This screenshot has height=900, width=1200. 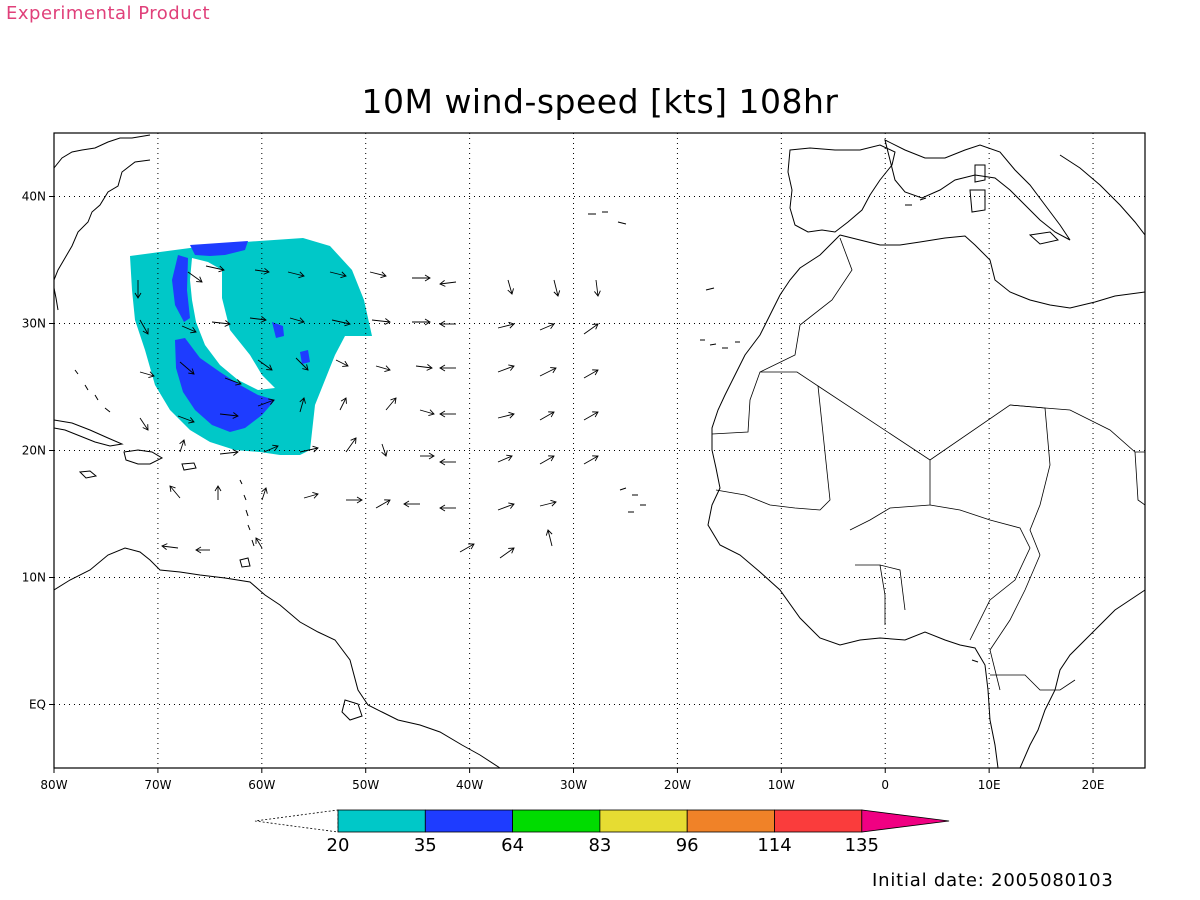 I want to click on border-mauritania, so click(x=773, y=441).